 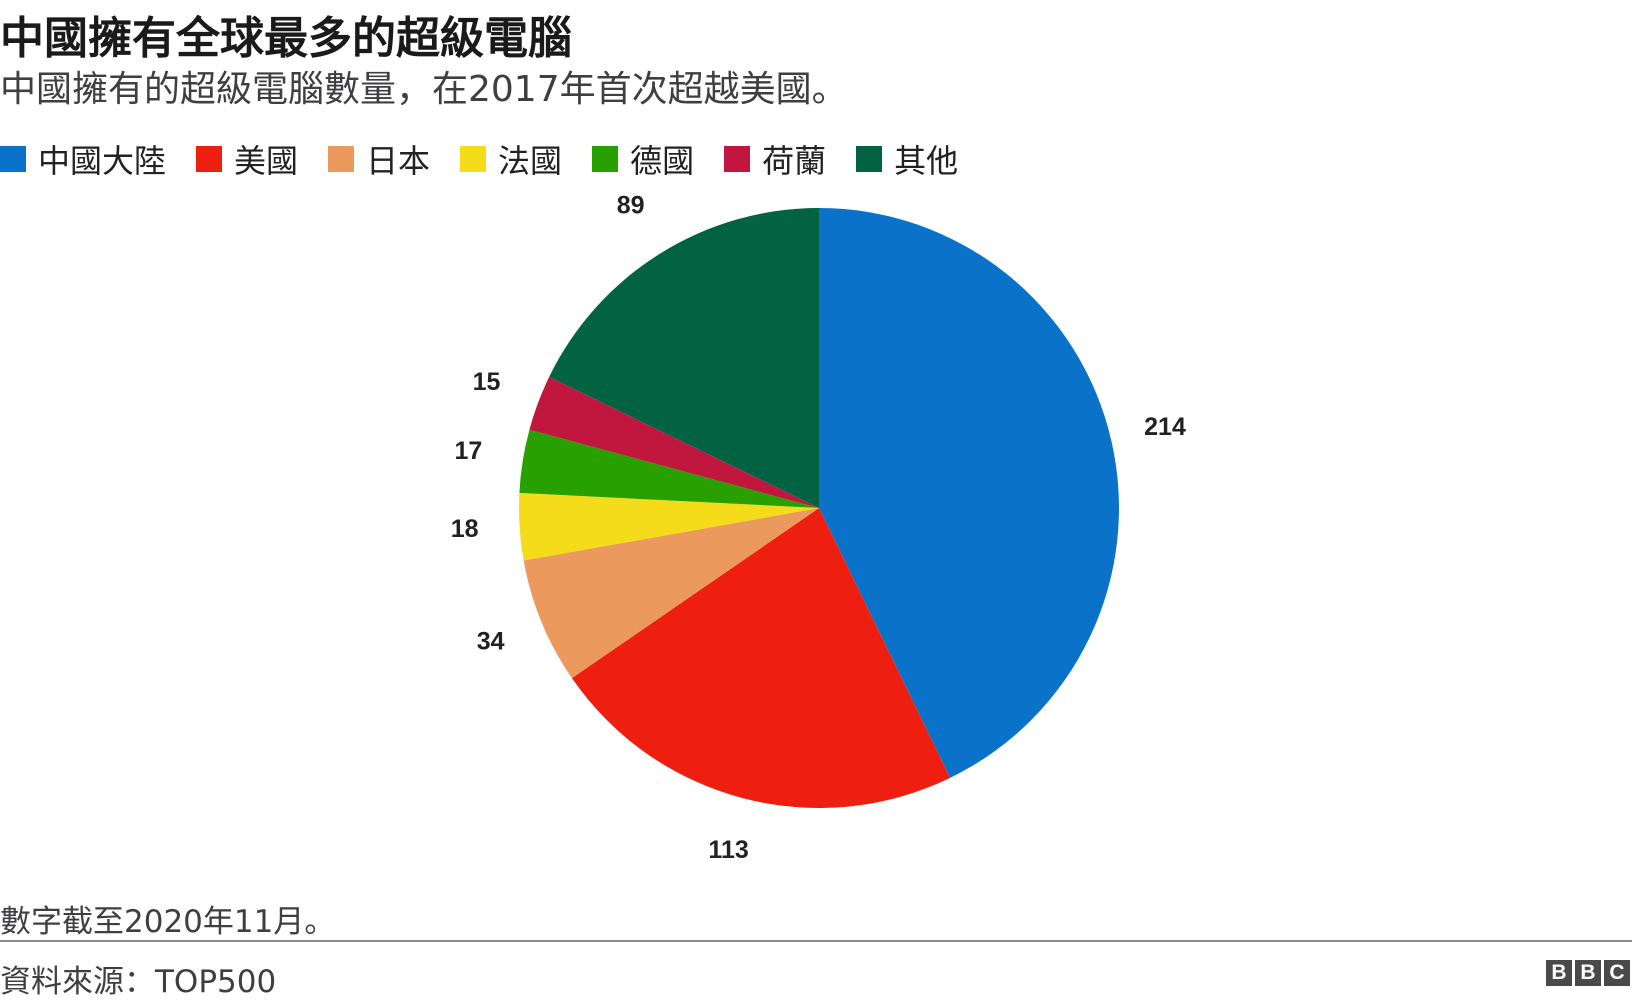 What do you see at coordinates (728, 850) in the screenshot?
I see `data-label-usa: 113` at bounding box center [728, 850].